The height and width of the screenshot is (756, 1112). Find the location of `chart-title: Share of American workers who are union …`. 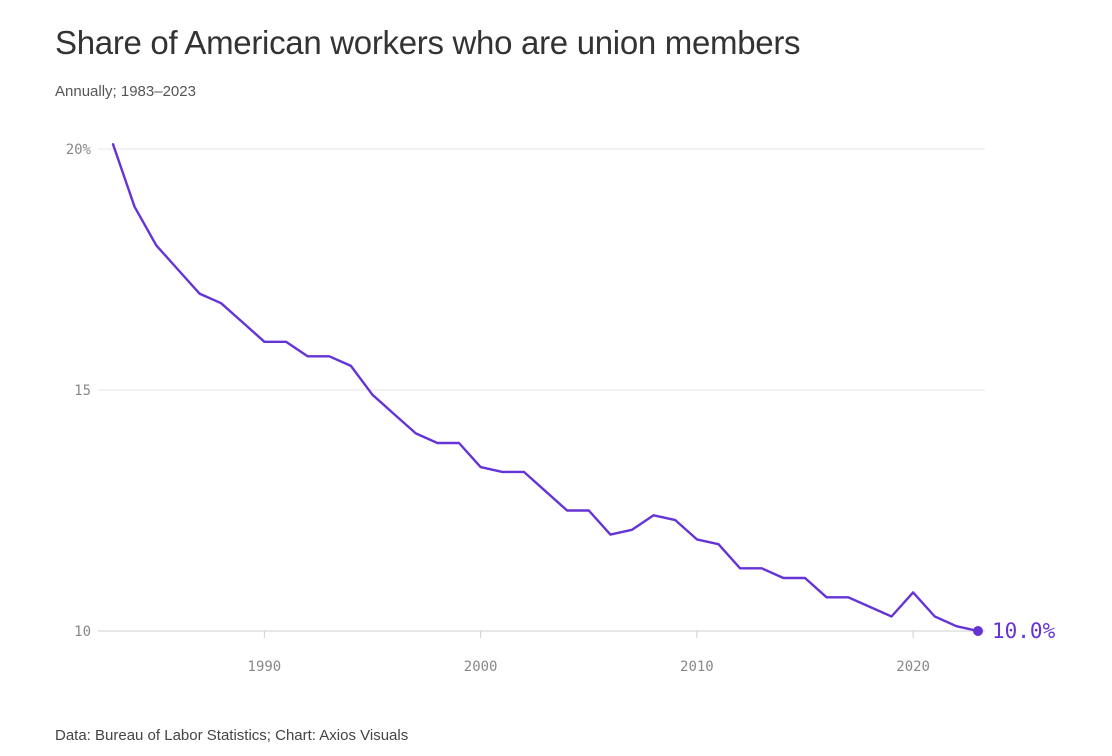

chart-title: Share of American workers who are union … is located at coordinates (428, 42).